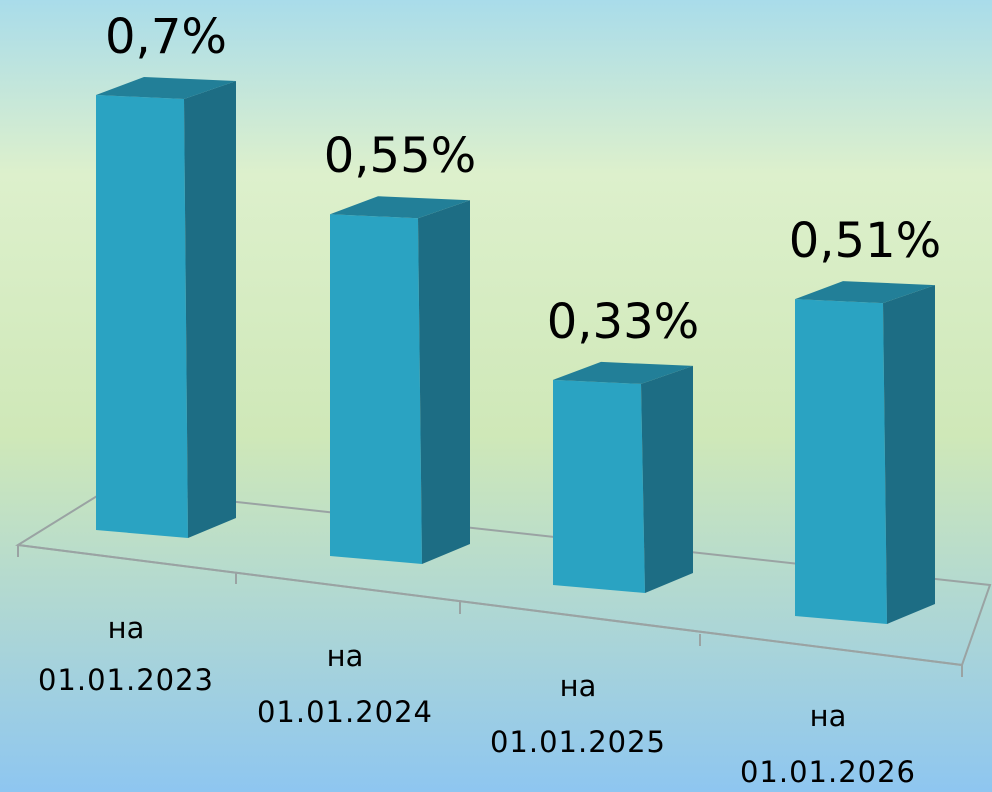 The width and height of the screenshot is (992, 792). I want to click on data-label: 0,7%, so click(166, 37).